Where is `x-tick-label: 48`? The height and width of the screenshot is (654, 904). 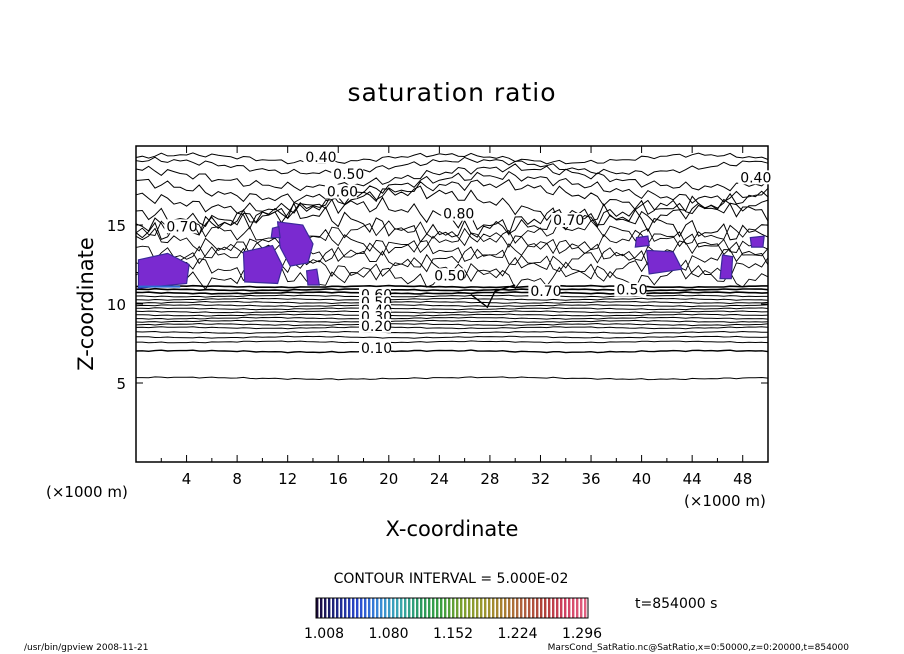 x-tick-label: 48 is located at coordinates (742, 479).